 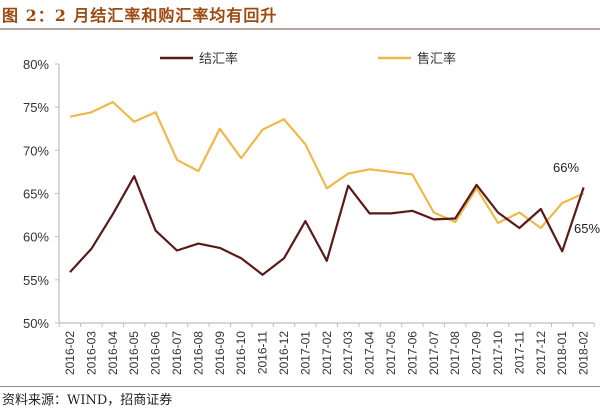 What do you see at coordinates (348, 353) in the screenshot?
I see `x-tick-label: 2017-03` at bounding box center [348, 353].